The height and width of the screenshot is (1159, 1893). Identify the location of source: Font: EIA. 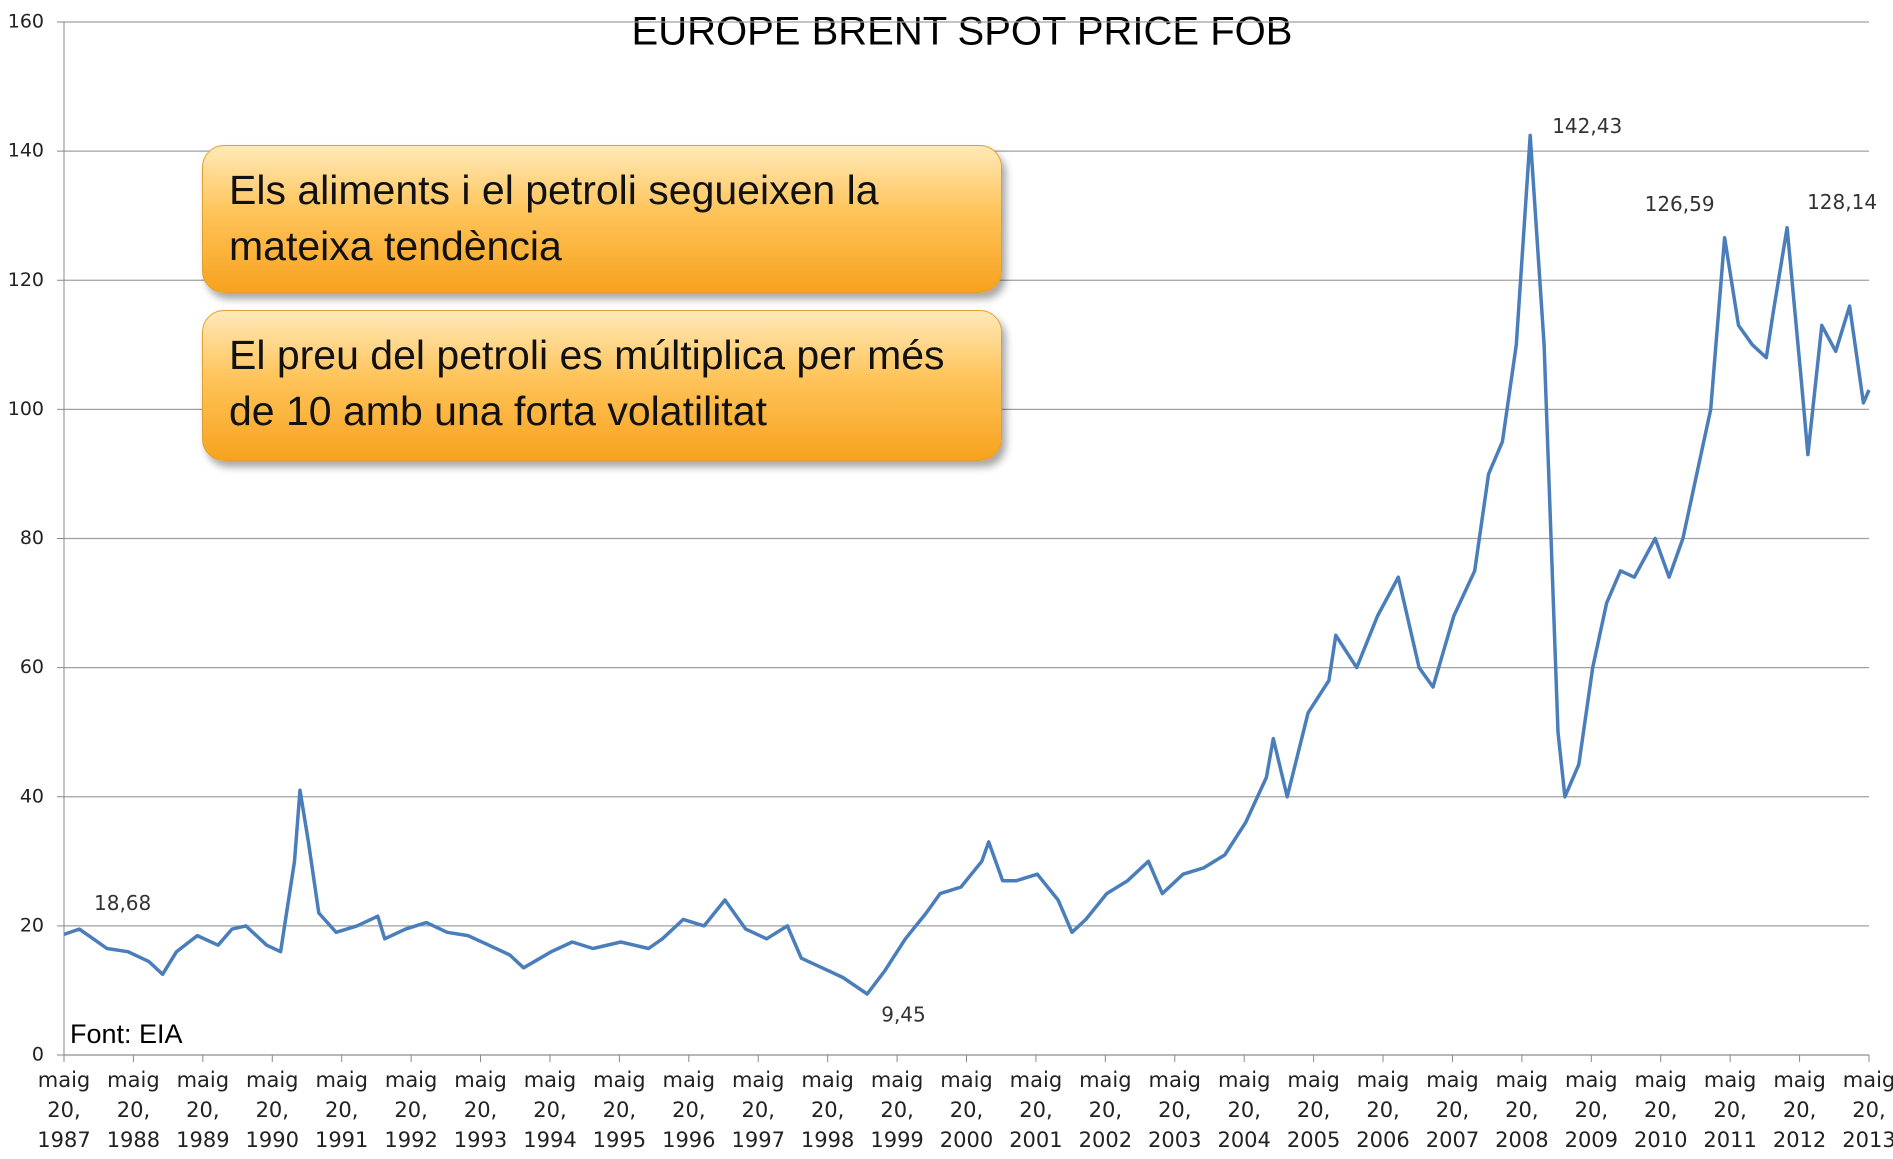
(126, 1034).